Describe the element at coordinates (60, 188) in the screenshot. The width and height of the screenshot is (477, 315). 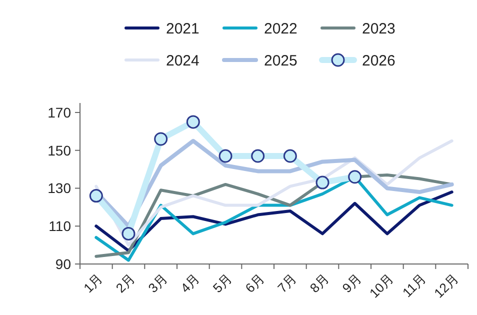
I see `y-tick-label: 130` at that location.